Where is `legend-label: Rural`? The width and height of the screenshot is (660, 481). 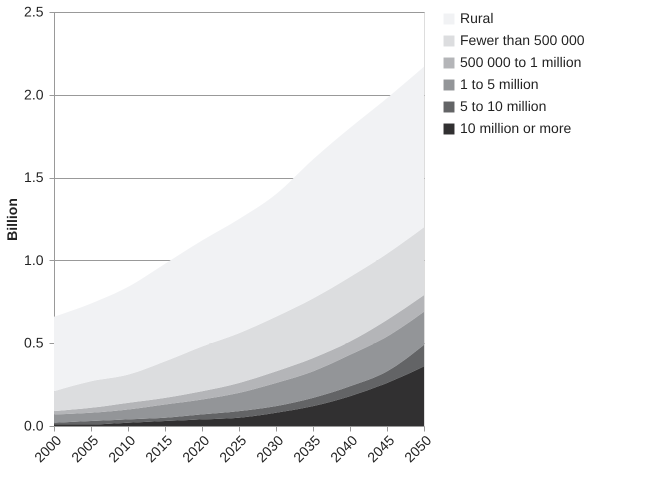
legend-label: Rural is located at coordinates (477, 18).